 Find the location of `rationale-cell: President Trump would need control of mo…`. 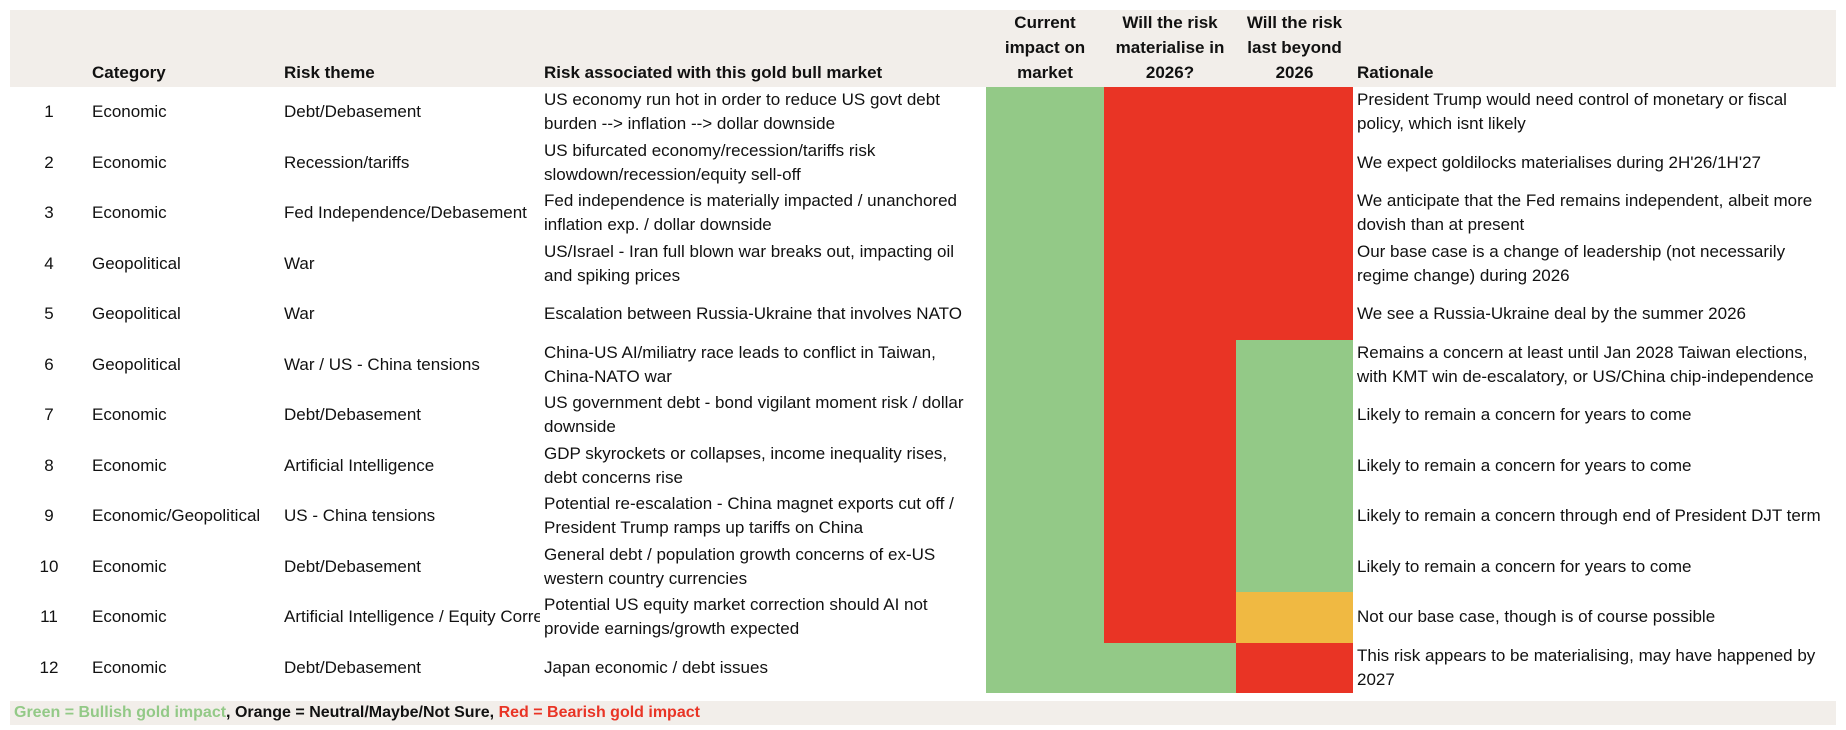

rationale-cell: President Trump would need control of mo… is located at coordinates (1572, 112).